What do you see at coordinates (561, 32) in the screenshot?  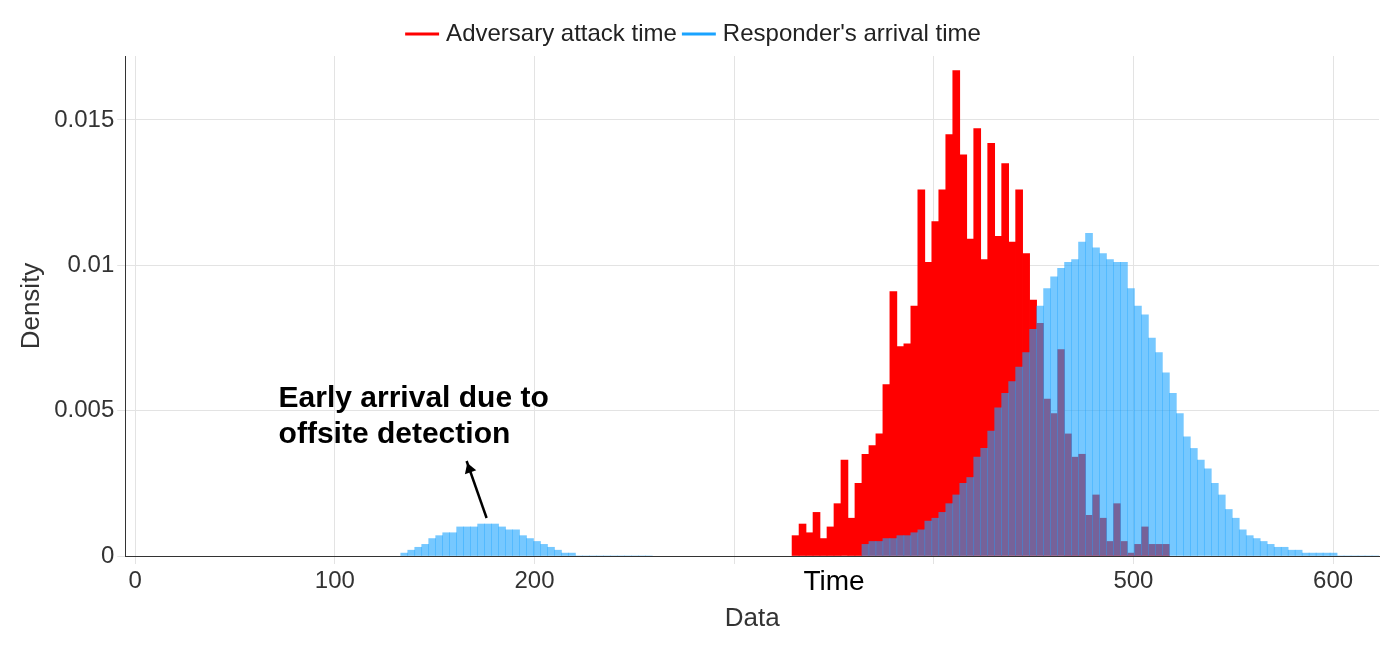 I see `legend-label: Adversary attack time` at bounding box center [561, 32].